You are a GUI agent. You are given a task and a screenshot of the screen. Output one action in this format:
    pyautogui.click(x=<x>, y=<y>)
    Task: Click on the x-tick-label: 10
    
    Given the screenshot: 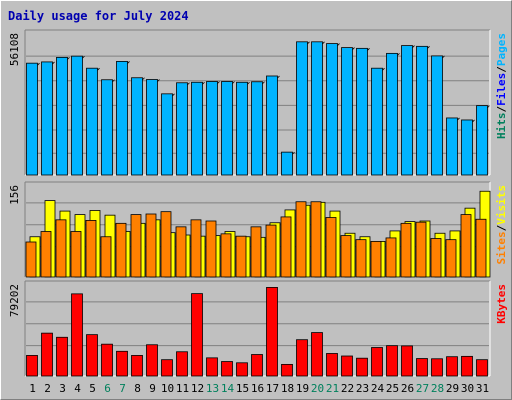 What is the action you would take?
    pyautogui.click(x=167, y=388)
    